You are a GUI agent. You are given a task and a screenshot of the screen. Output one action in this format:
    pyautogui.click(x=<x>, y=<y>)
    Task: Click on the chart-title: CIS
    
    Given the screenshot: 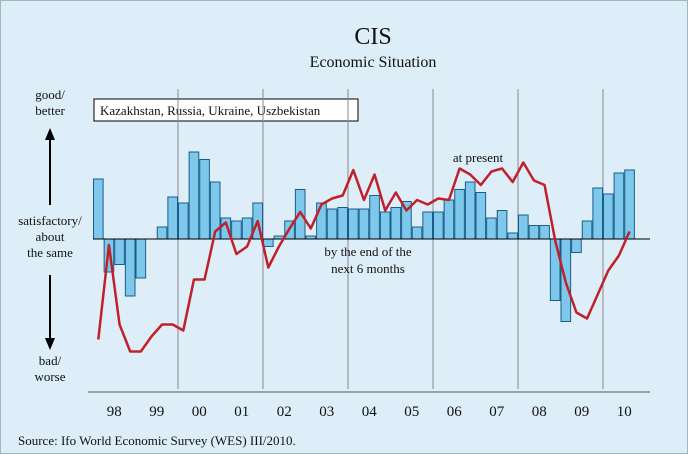 What is the action you would take?
    pyautogui.click(x=372, y=37)
    